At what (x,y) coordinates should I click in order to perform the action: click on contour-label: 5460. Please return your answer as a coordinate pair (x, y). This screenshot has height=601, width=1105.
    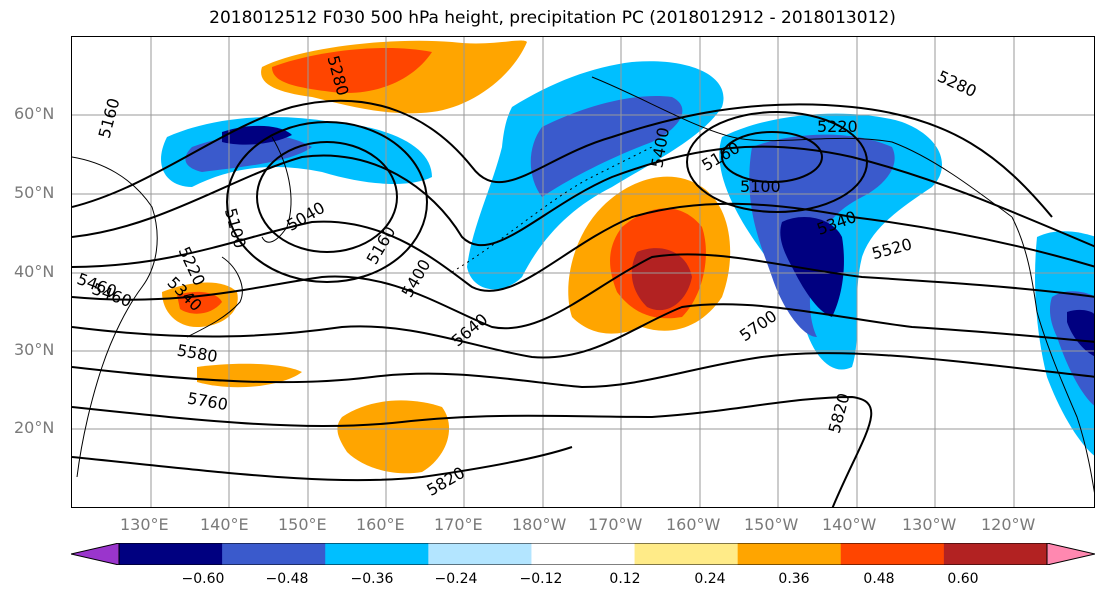
    Looking at the image, I should click on (112, 295).